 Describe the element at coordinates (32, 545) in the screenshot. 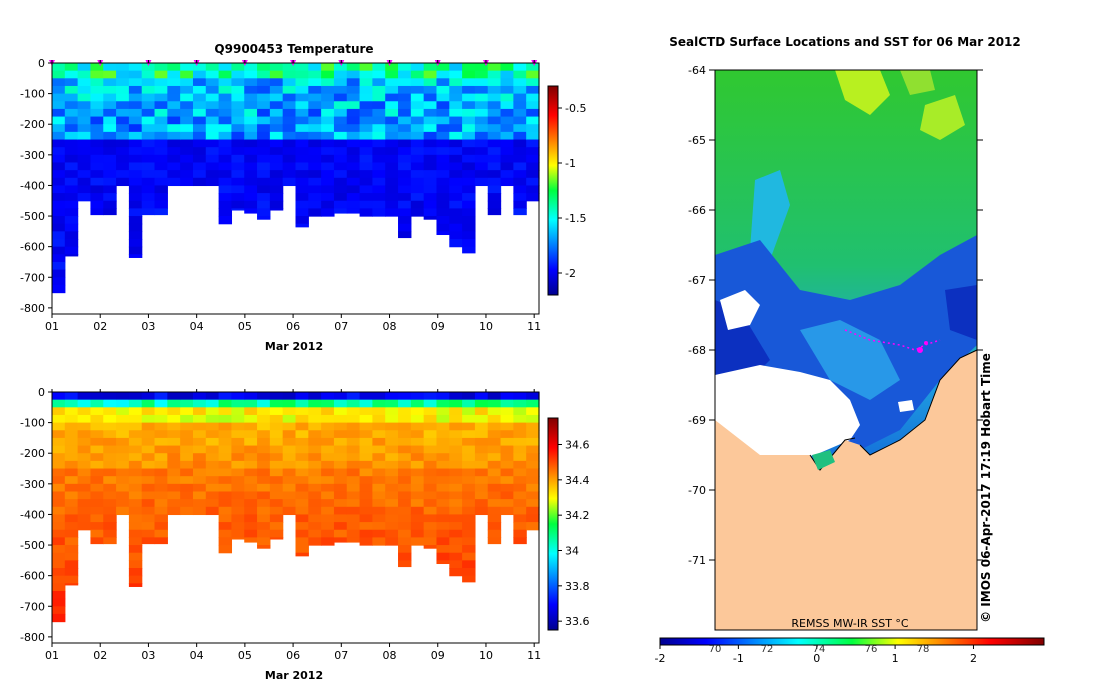

I see `y-tick-label: -500` at that location.